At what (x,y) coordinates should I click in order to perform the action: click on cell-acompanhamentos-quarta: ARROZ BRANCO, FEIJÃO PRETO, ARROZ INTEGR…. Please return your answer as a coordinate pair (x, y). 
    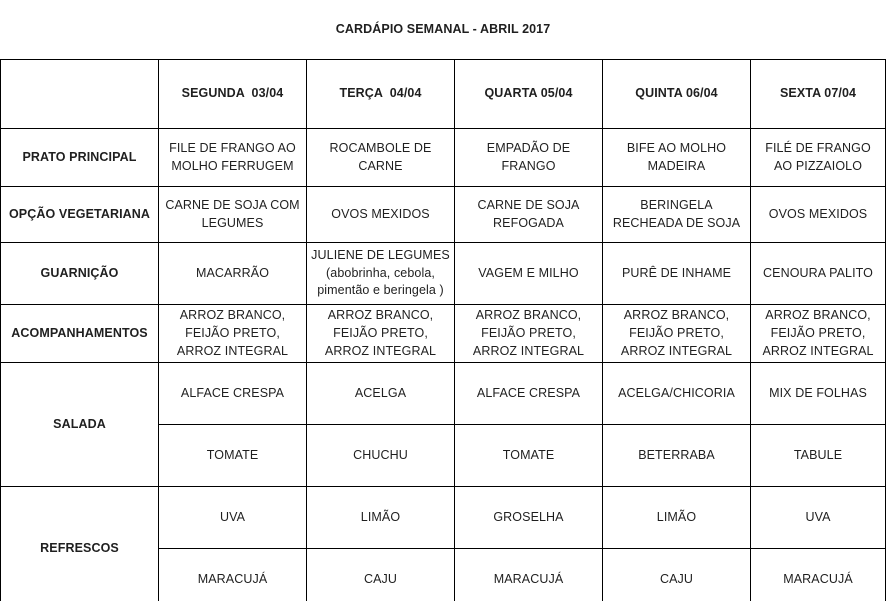
    Looking at the image, I should click on (528, 333).